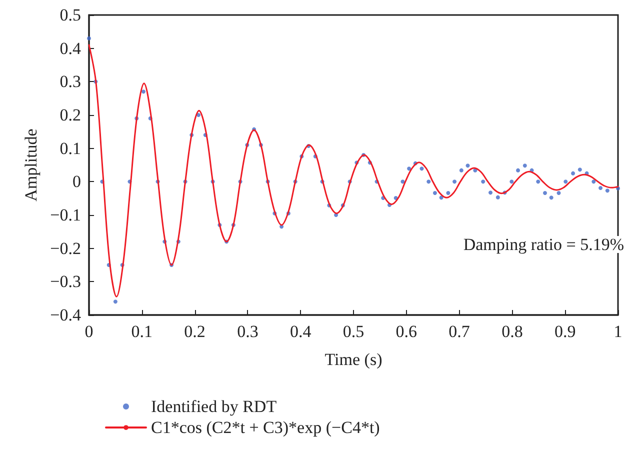 This screenshot has width=632, height=449. What do you see at coordinates (66, 315) in the screenshot?
I see `y-tick-label: −0.4` at bounding box center [66, 315].